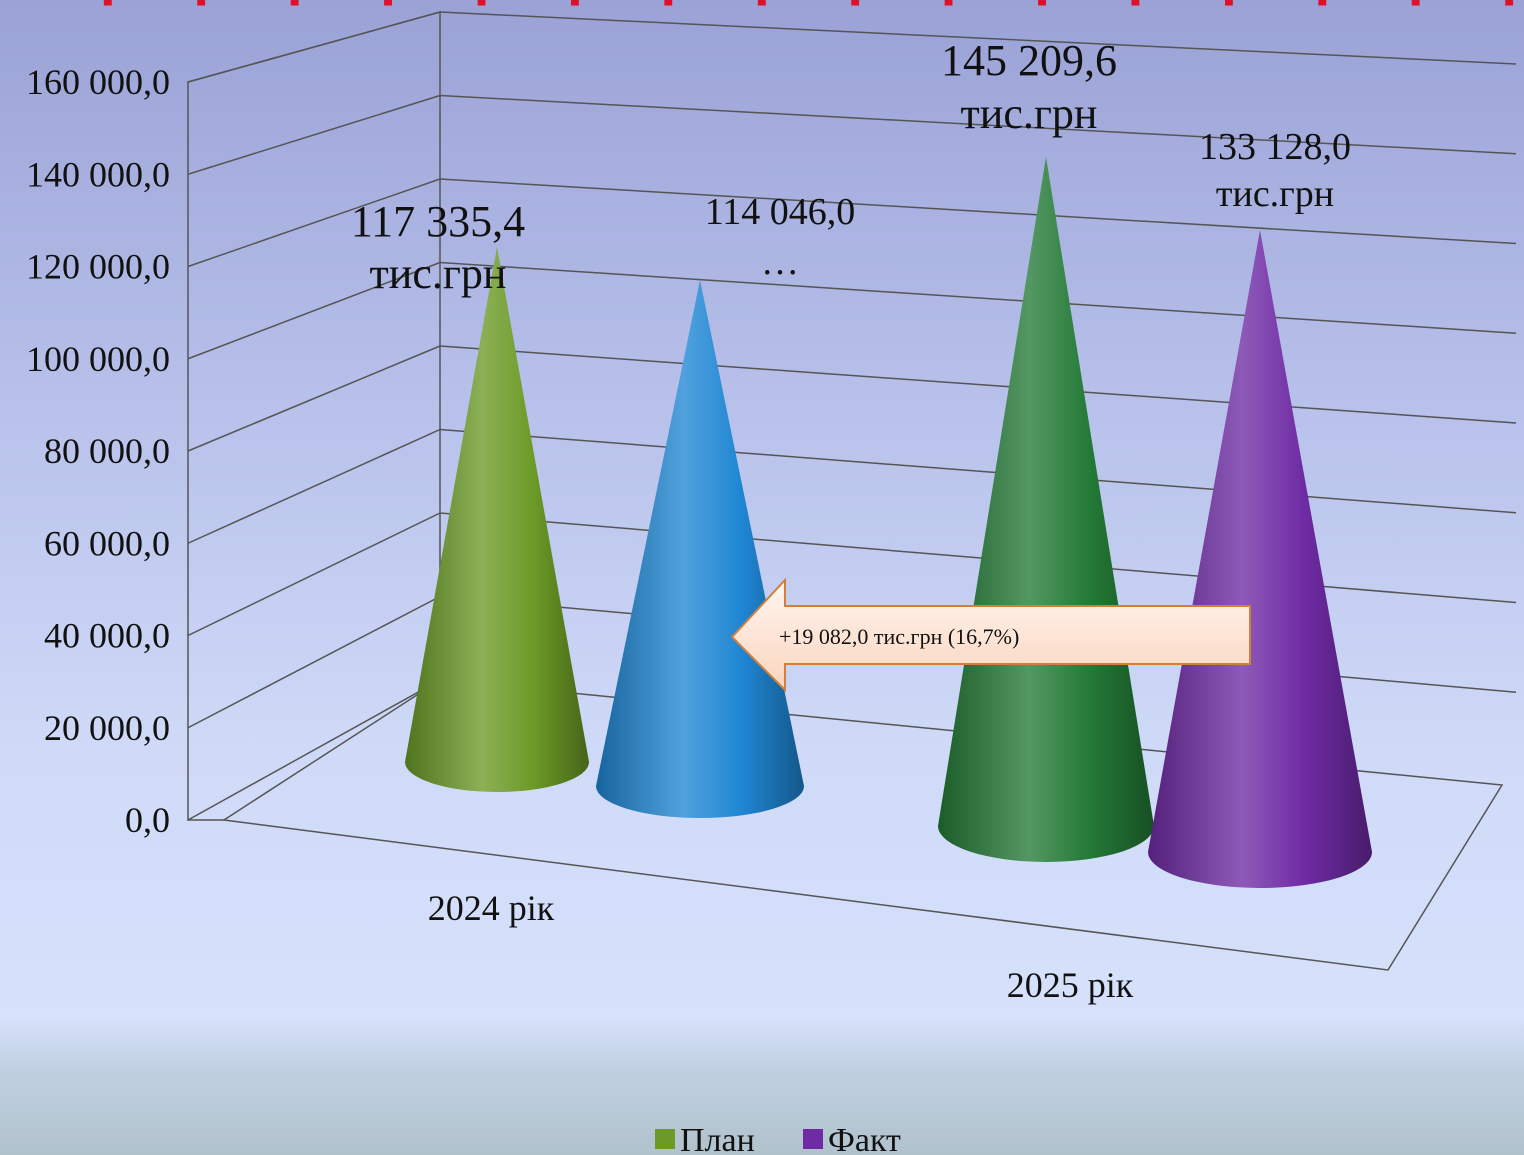 Image resolution: width=1524 pixels, height=1155 pixels. What do you see at coordinates (147, 820) in the screenshot?
I see `y-tick-label: 0,0` at bounding box center [147, 820].